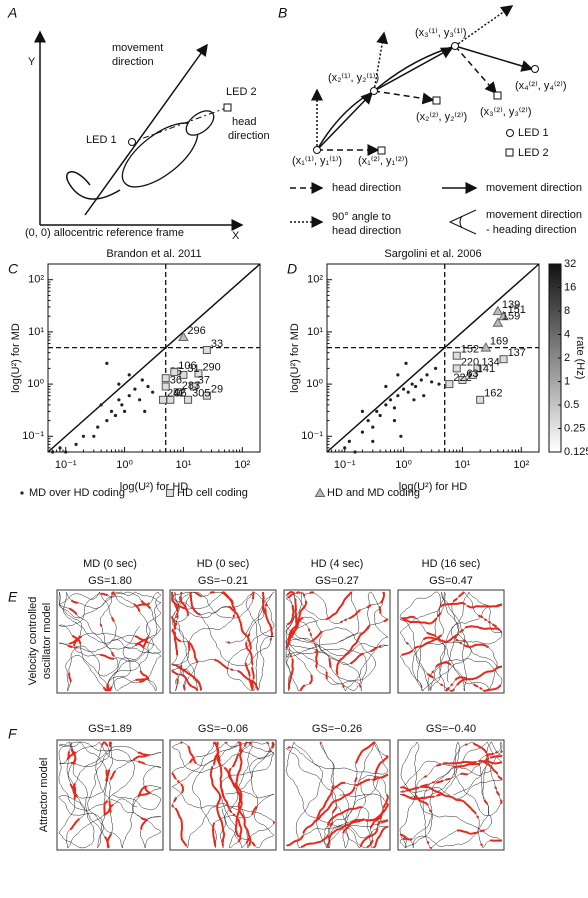  I want to click on point-label: 63, so click(472, 374).